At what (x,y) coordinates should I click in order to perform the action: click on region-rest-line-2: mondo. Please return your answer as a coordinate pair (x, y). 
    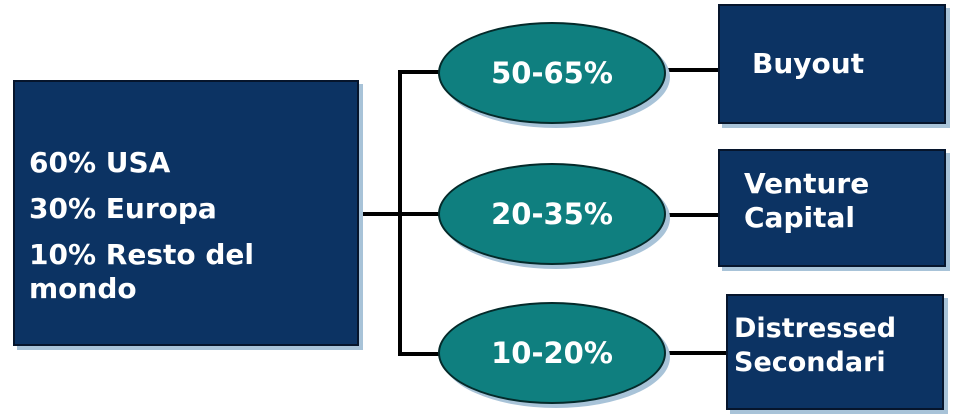
    Looking at the image, I should click on (83, 288).